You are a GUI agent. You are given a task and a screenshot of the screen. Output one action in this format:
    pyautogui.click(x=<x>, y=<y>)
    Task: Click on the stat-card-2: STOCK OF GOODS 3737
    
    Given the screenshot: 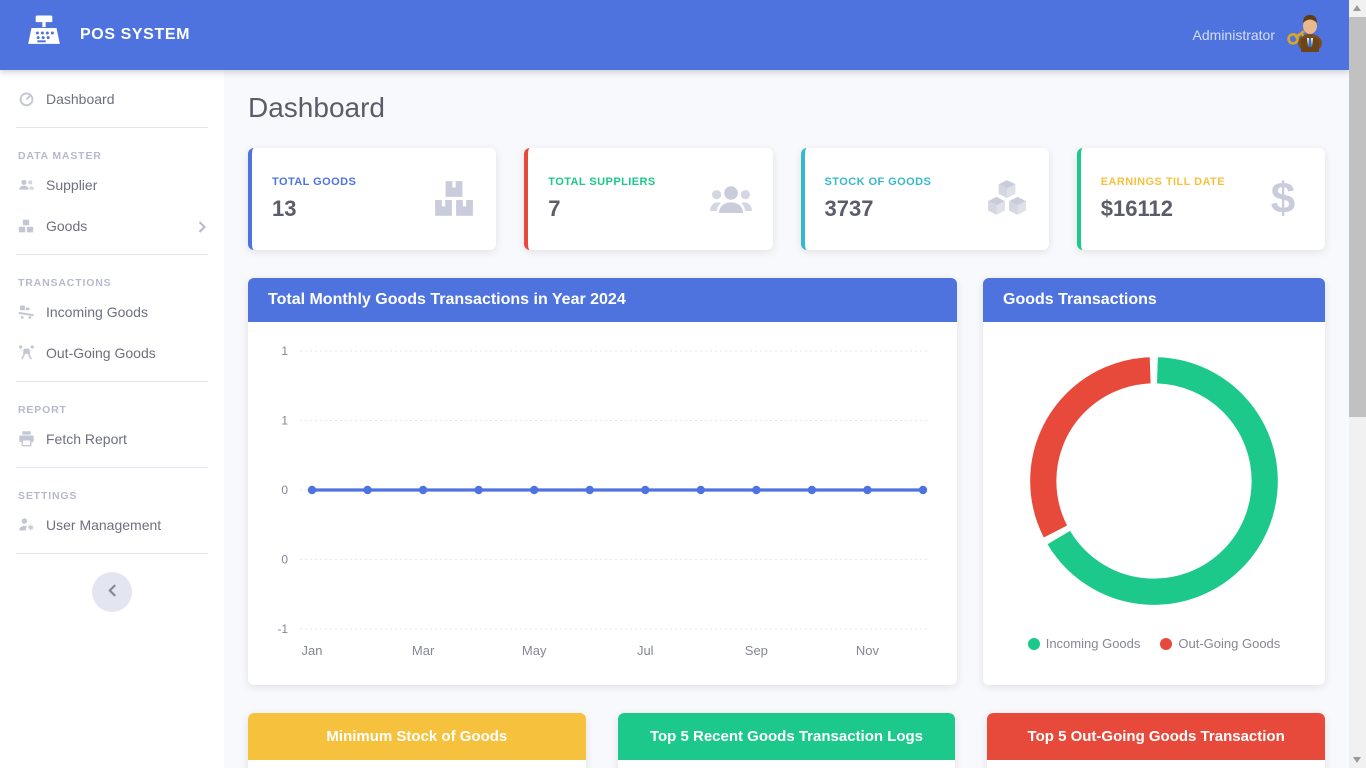 What is the action you would take?
    pyautogui.click(x=924, y=199)
    